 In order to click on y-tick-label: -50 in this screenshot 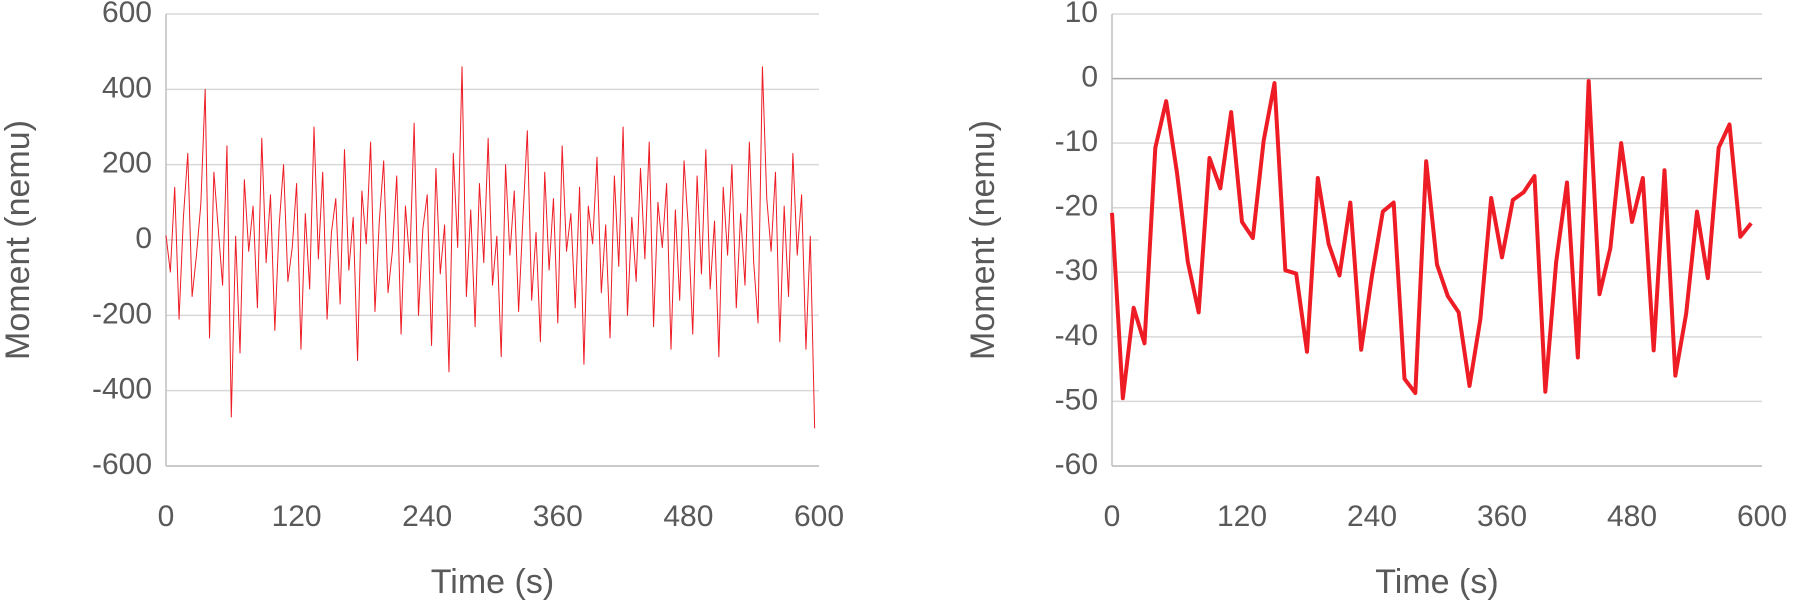, I will do `click(1076, 399)`.